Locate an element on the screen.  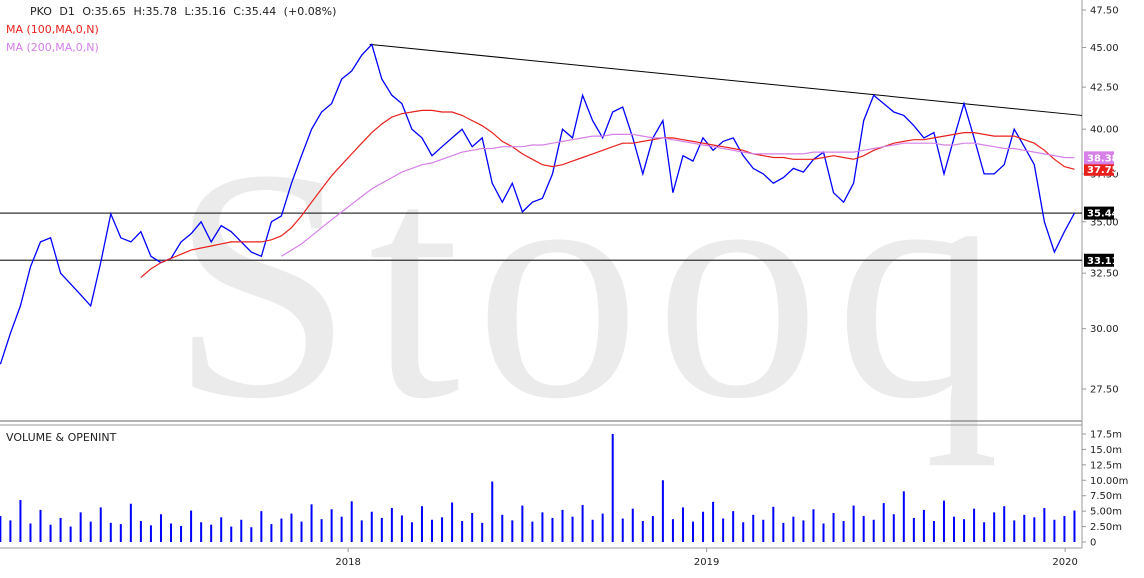
y-tick-label: 40.00 is located at coordinates (1104, 130).